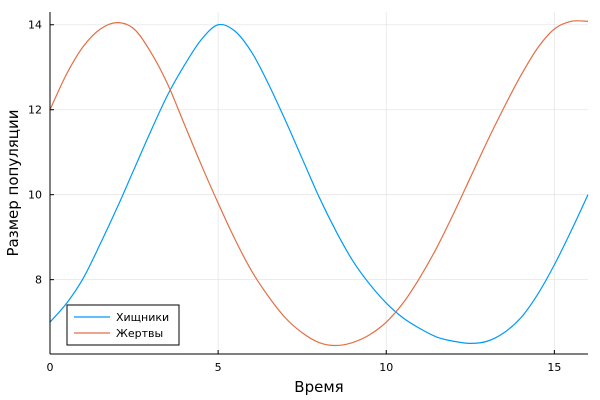 This screenshot has height=400, width=600. What do you see at coordinates (35, 195) in the screenshot?
I see `y-tick-label: 10` at bounding box center [35, 195].